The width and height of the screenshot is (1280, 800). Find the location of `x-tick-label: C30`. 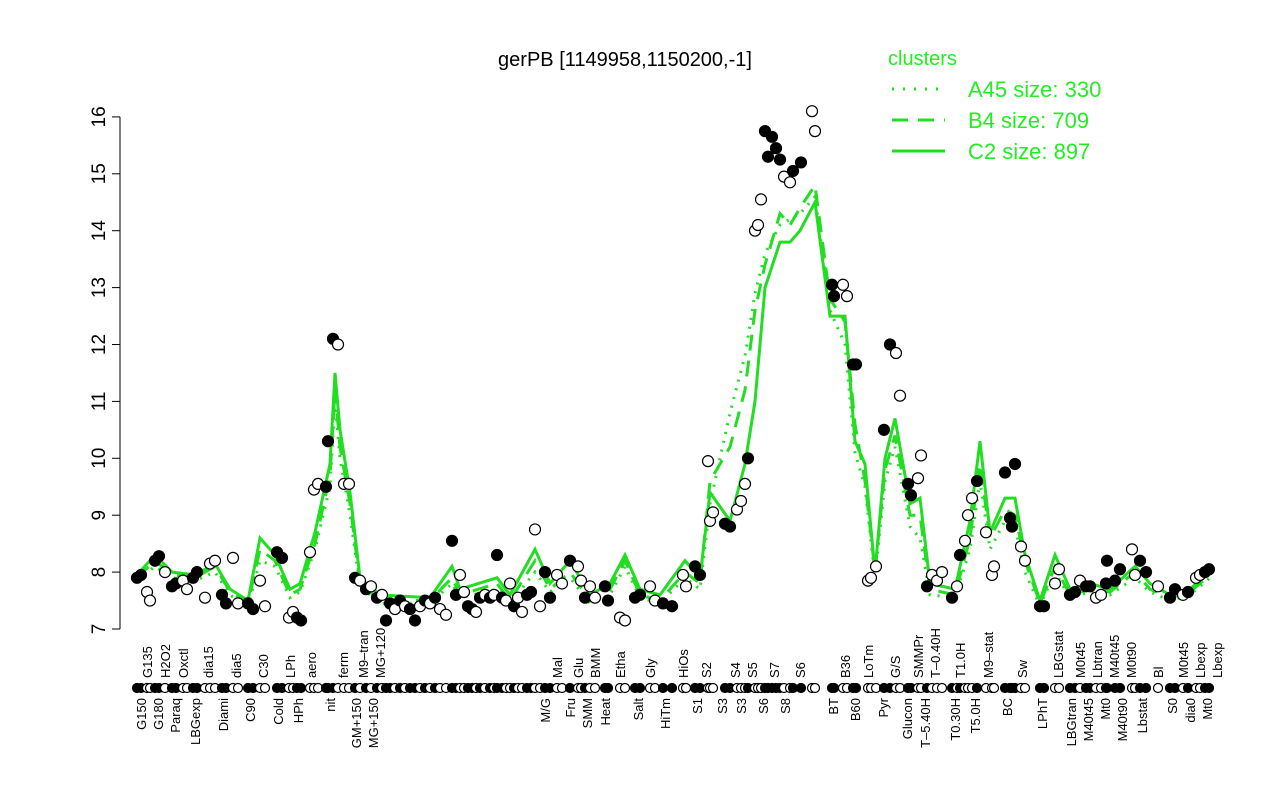

x-tick-label: C30 is located at coordinates (263, 666).